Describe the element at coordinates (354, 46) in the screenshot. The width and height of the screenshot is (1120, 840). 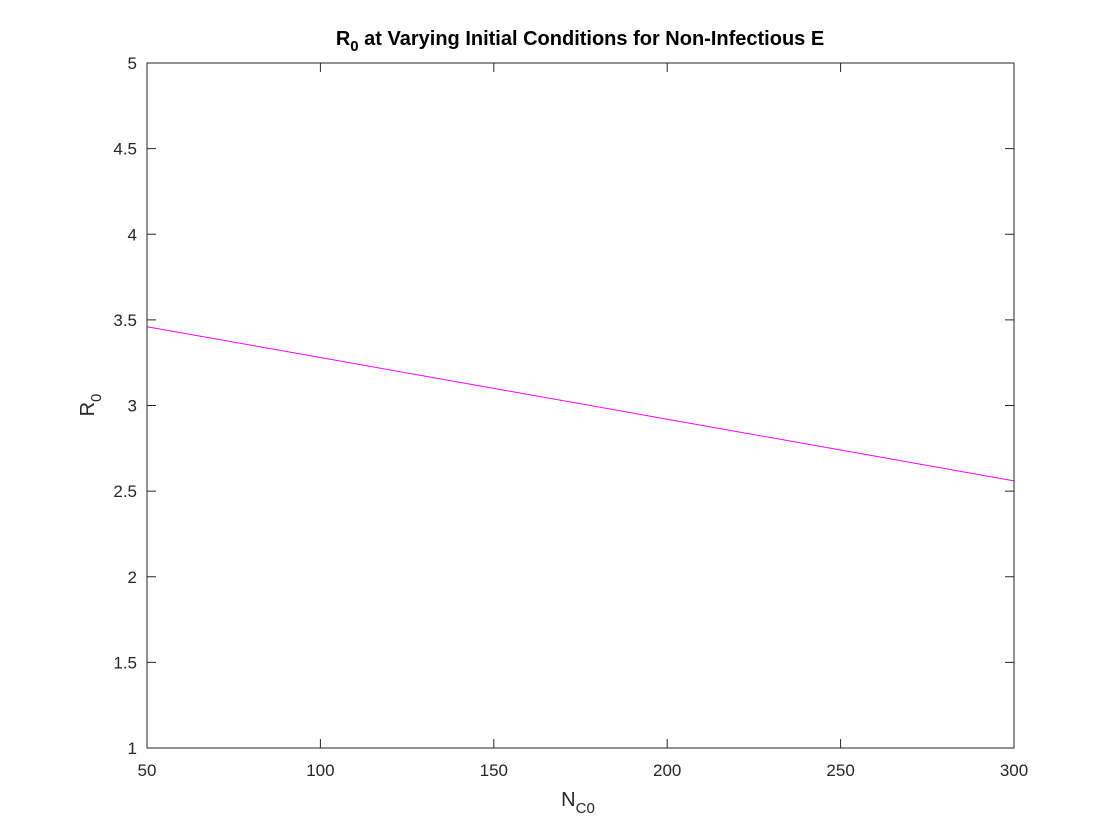
I see `chart-title-subscript: 0` at that location.